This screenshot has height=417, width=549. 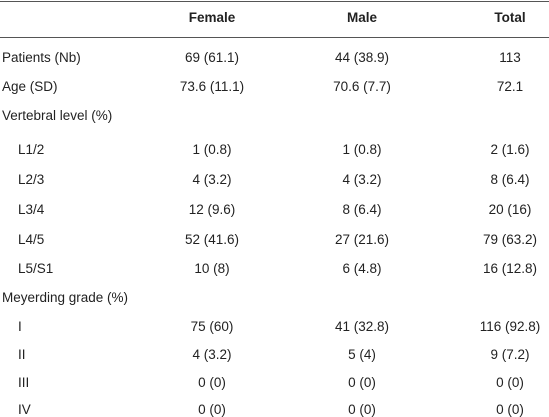 What do you see at coordinates (510, 268) in the screenshot?
I see `cell: 16 (12.8)` at bounding box center [510, 268].